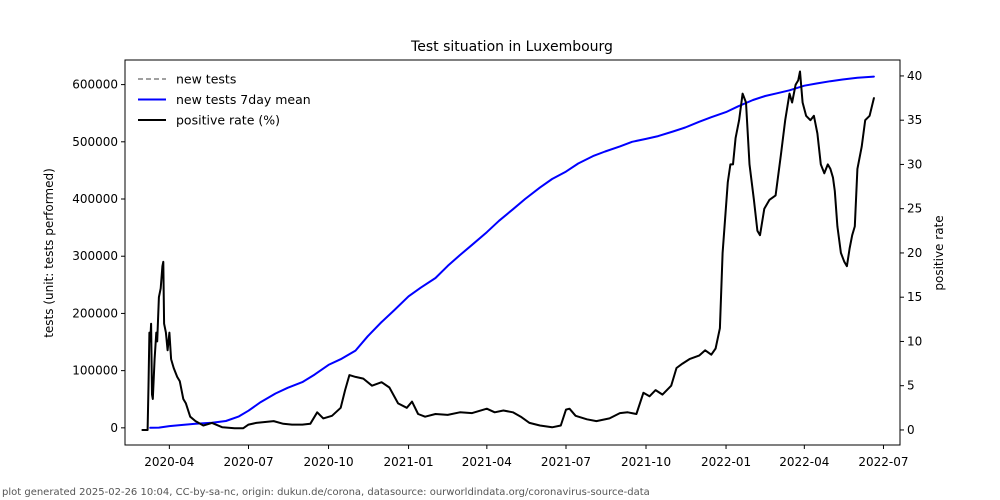 The width and height of the screenshot is (1000, 500). What do you see at coordinates (914, 164) in the screenshot?
I see `y-right-tick-label: 30` at bounding box center [914, 164].